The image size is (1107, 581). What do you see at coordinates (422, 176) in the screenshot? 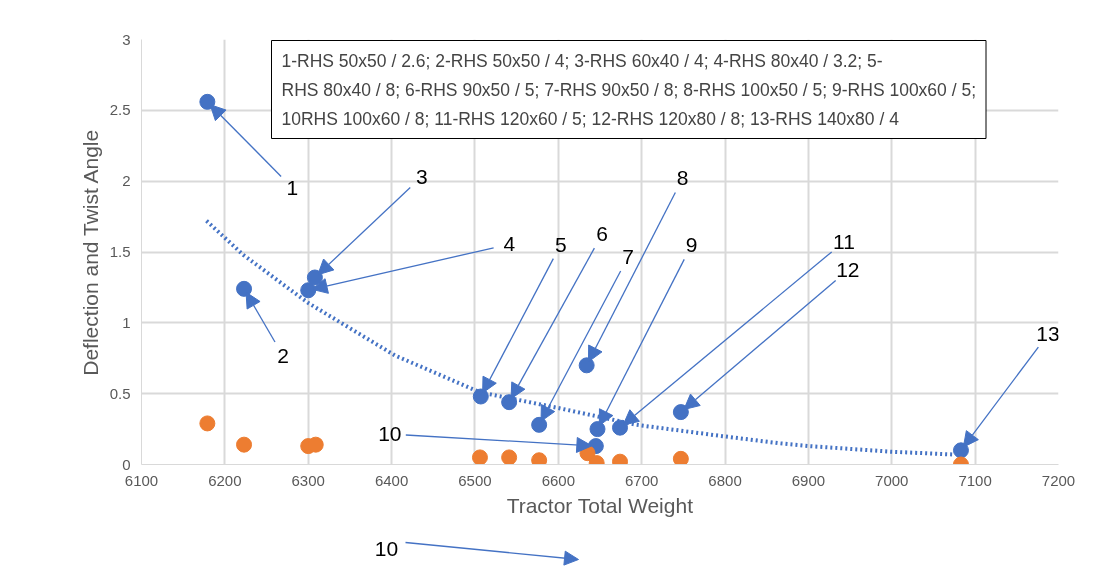
I see `annotation: 3` at bounding box center [422, 176].